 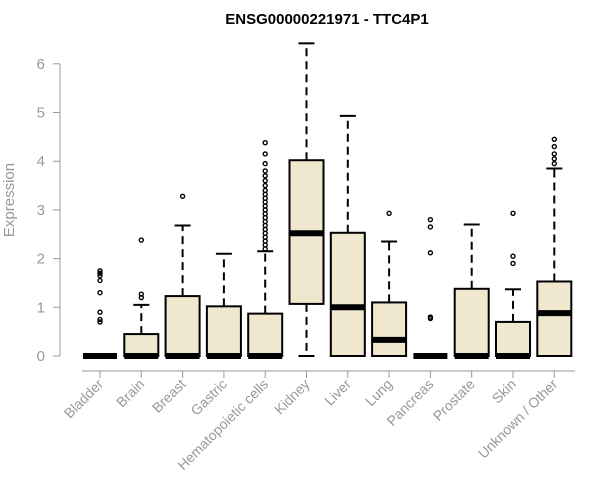 What do you see at coordinates (41, 259) in the screenshot?
I see `y-tick-label: 2` at bounding box center [41, 259].